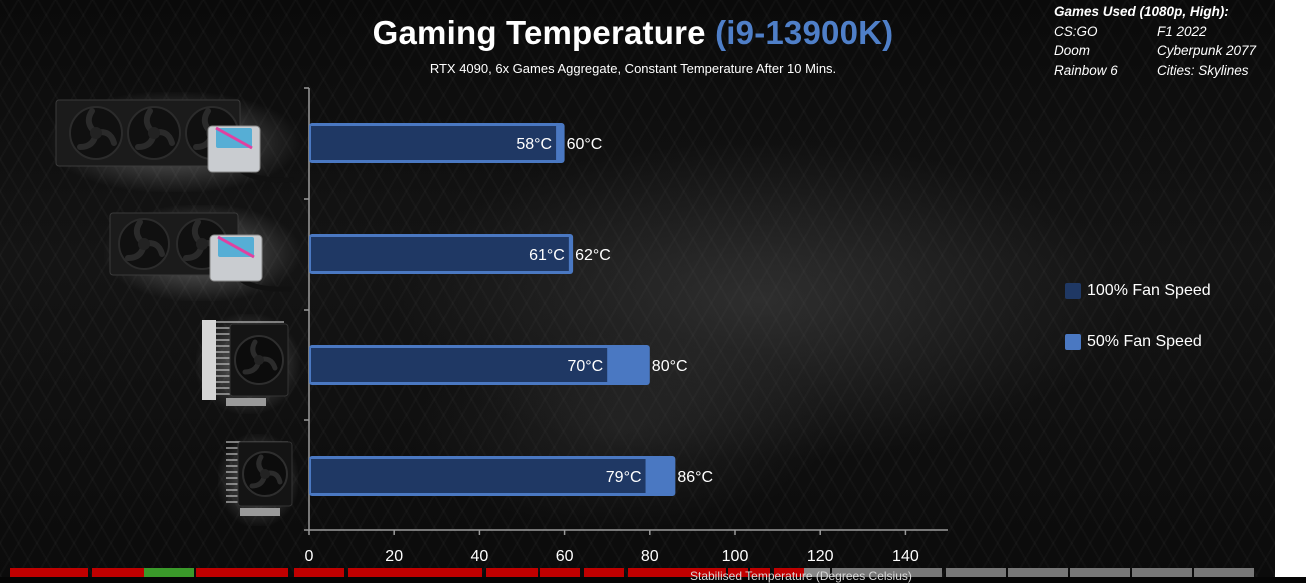 The height and width of the screenshot is (583, 1306). What do you see at coordinates (820, 556) in the screenshot?
I see `x-tick-label: 120` at bounding box center [820, 556].